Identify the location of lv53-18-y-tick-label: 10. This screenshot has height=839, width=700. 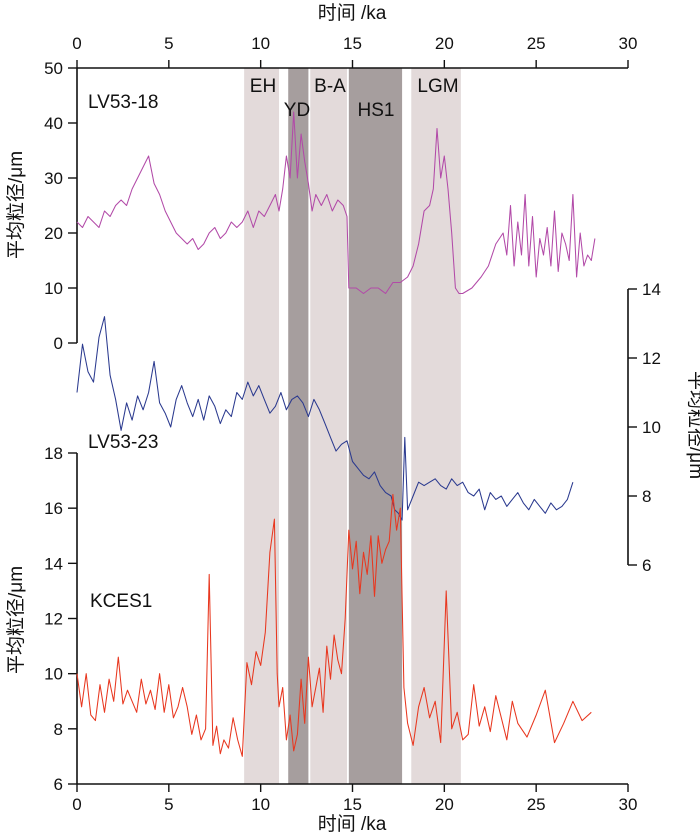
(53, 288).